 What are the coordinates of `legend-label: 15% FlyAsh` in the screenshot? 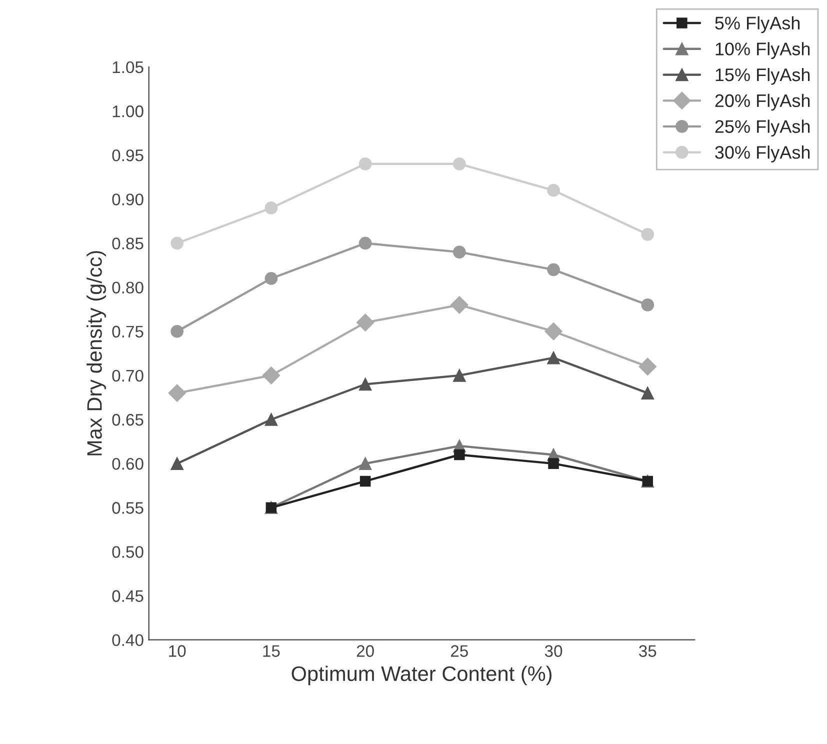 It's located at (763, 76).